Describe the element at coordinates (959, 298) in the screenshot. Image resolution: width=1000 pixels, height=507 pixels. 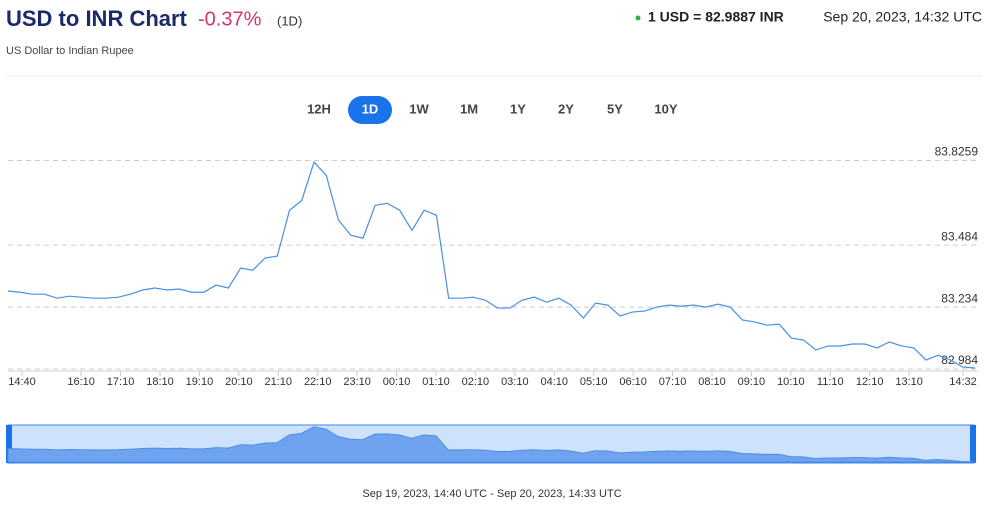
I see `y-tick-label: 83.234` at that location.